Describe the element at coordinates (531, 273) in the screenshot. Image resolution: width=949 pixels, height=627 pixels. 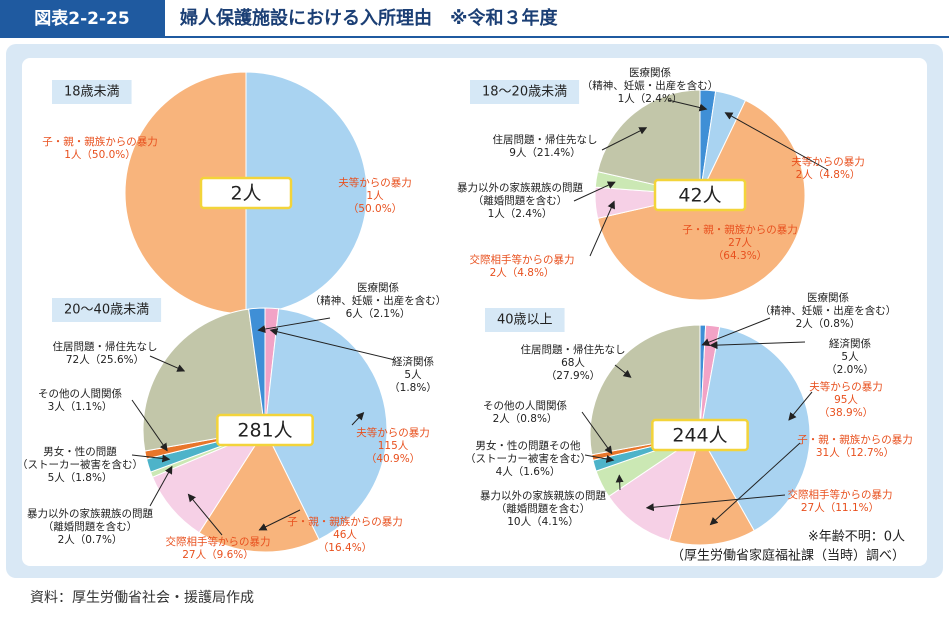
I see `percent-label: （4.8%）` at that location.